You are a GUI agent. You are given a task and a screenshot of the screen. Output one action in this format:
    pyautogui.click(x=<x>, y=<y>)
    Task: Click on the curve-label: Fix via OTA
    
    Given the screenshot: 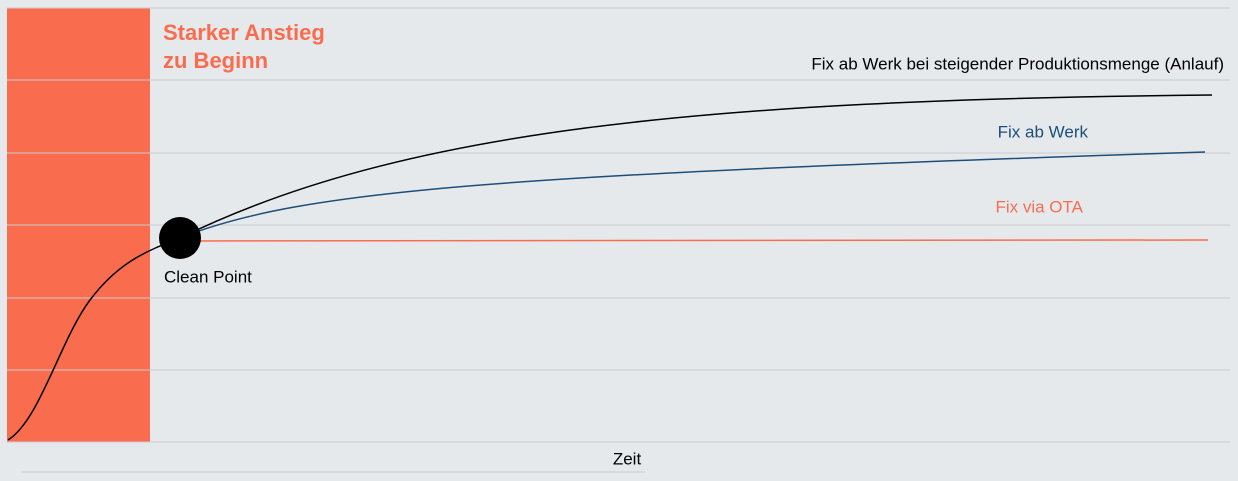 What is the action you would take?
    pyautogui.click(x=1039, y=206)
    